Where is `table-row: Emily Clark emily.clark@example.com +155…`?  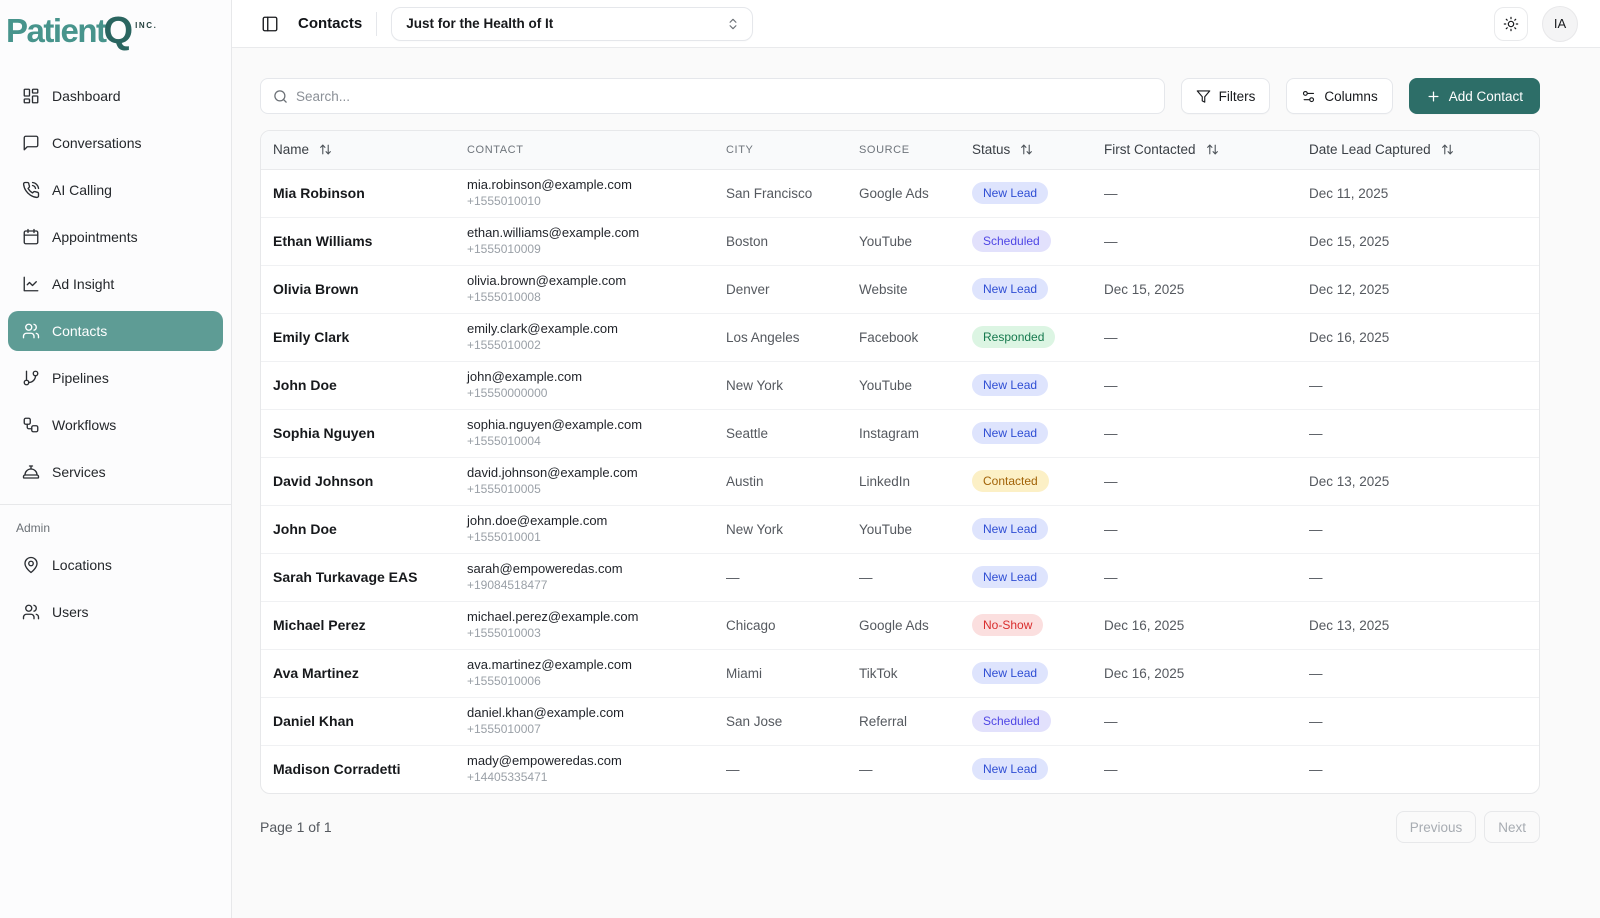
table-row: Emily Clark emily.clark@example.com +155… is located at coordinates (900, 337).